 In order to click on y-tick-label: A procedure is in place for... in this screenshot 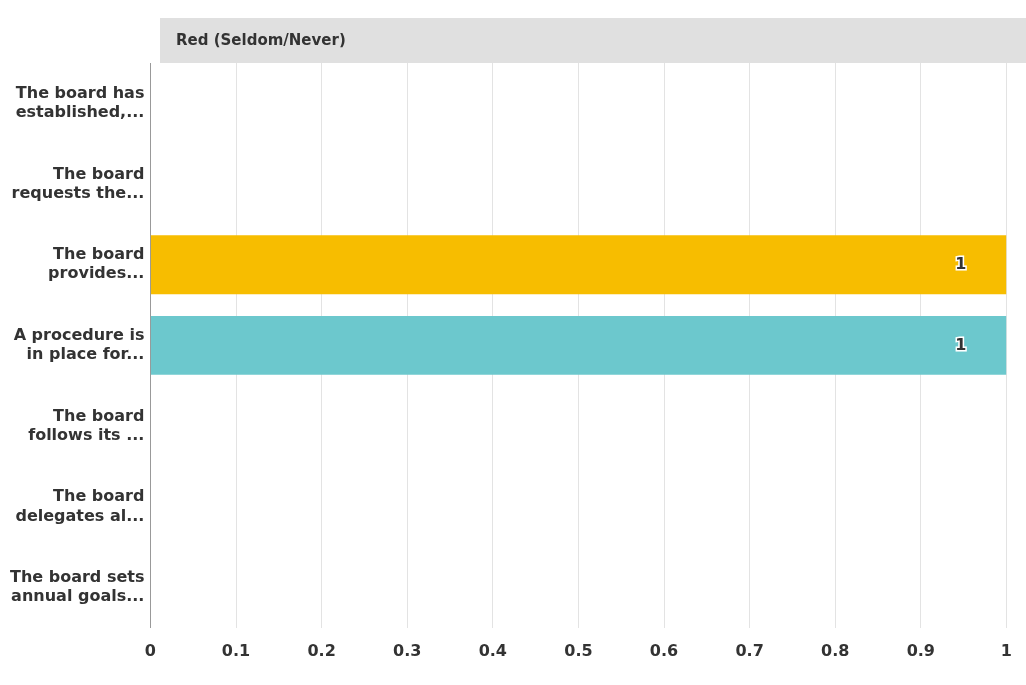, I will do `click(79, 344)`.